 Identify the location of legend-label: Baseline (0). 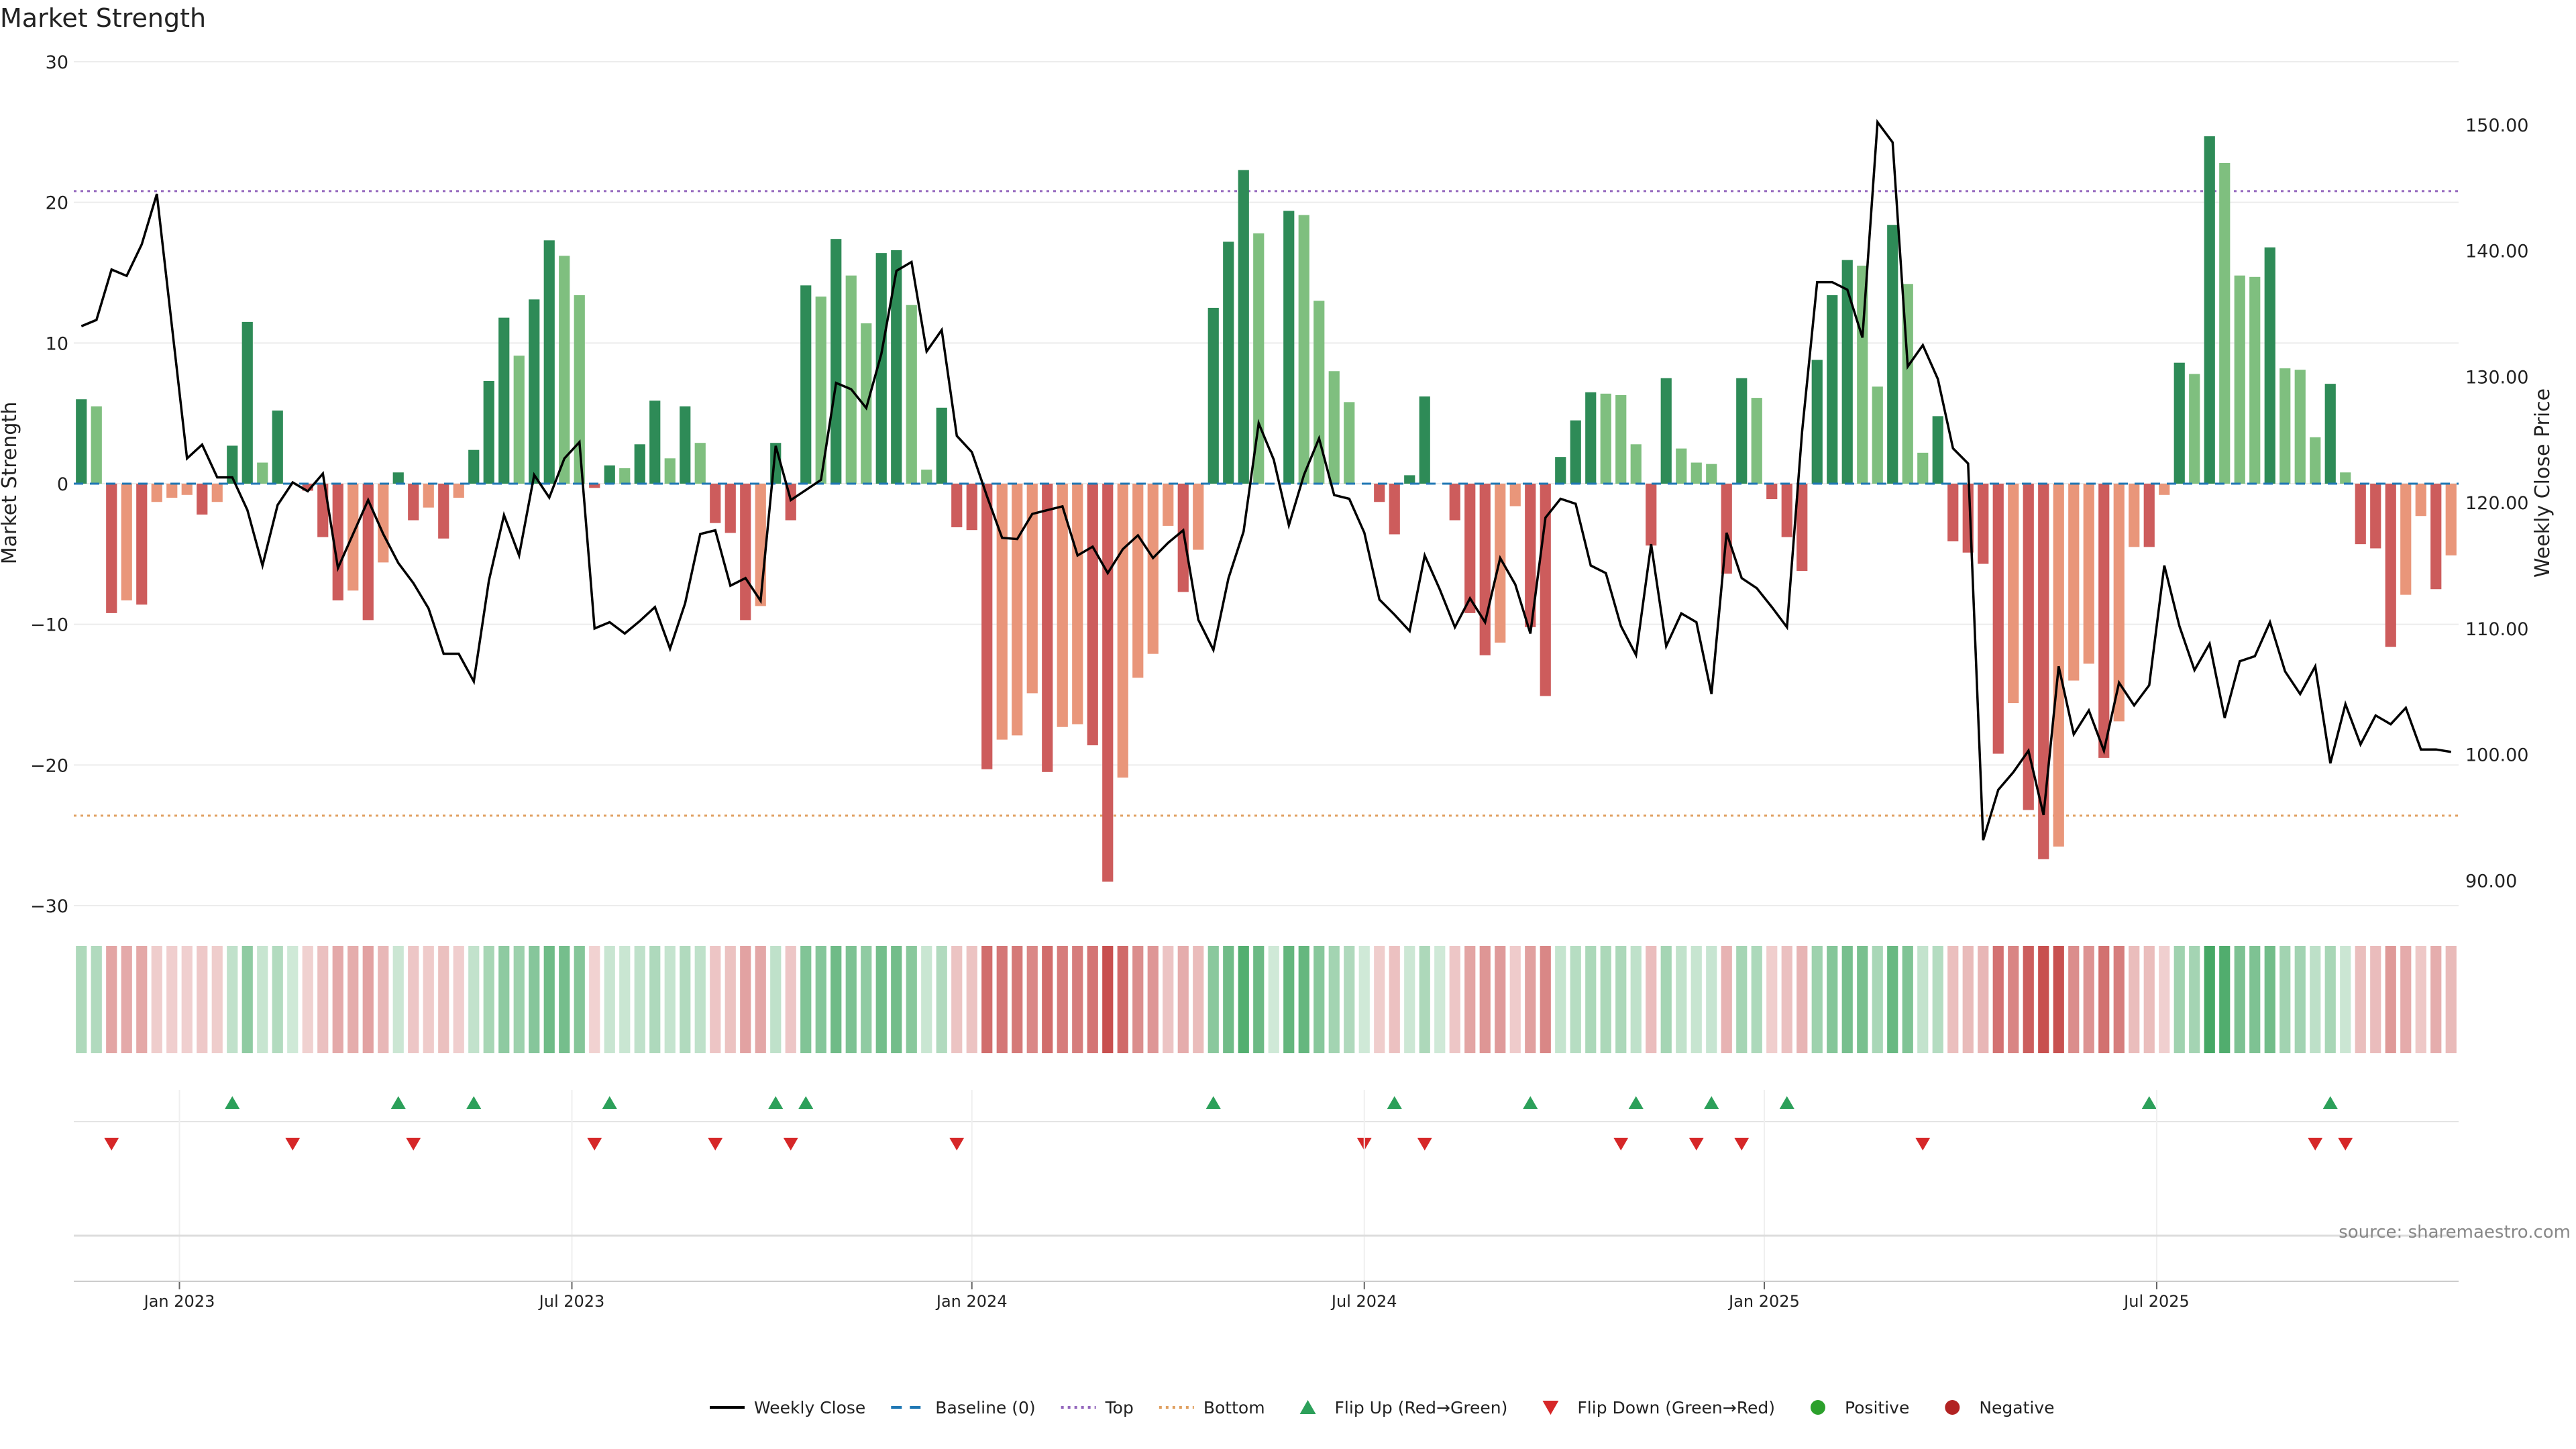
(985, 1407).